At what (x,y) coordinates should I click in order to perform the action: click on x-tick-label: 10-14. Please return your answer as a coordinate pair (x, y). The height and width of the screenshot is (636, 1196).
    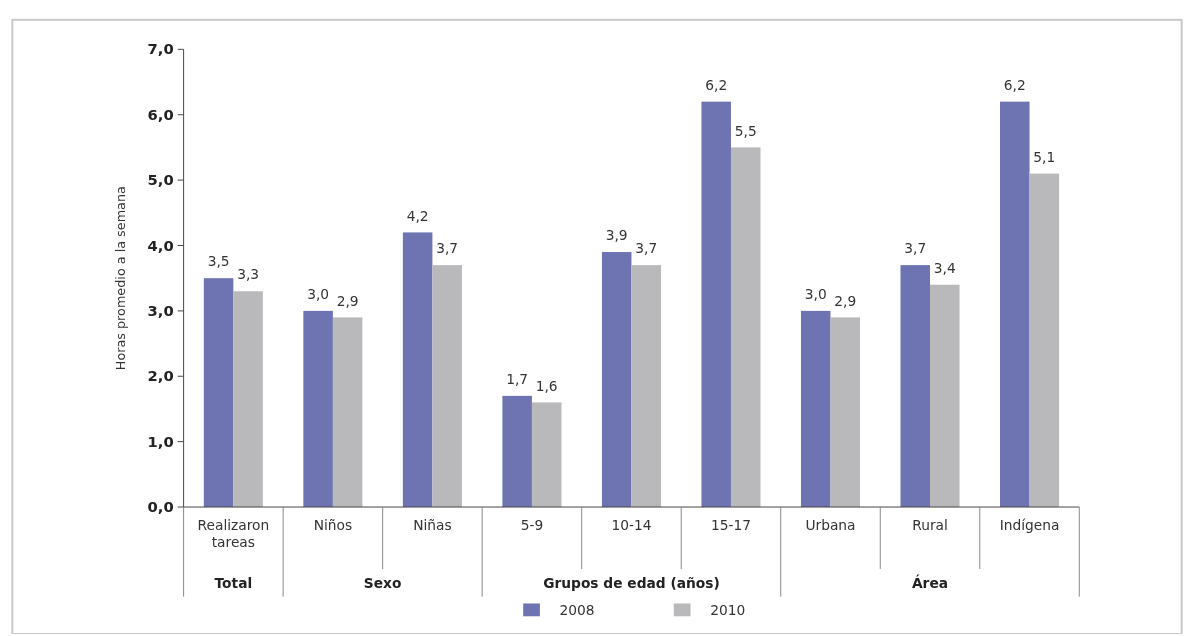
    Looking at the image, I should click on (631, 524).